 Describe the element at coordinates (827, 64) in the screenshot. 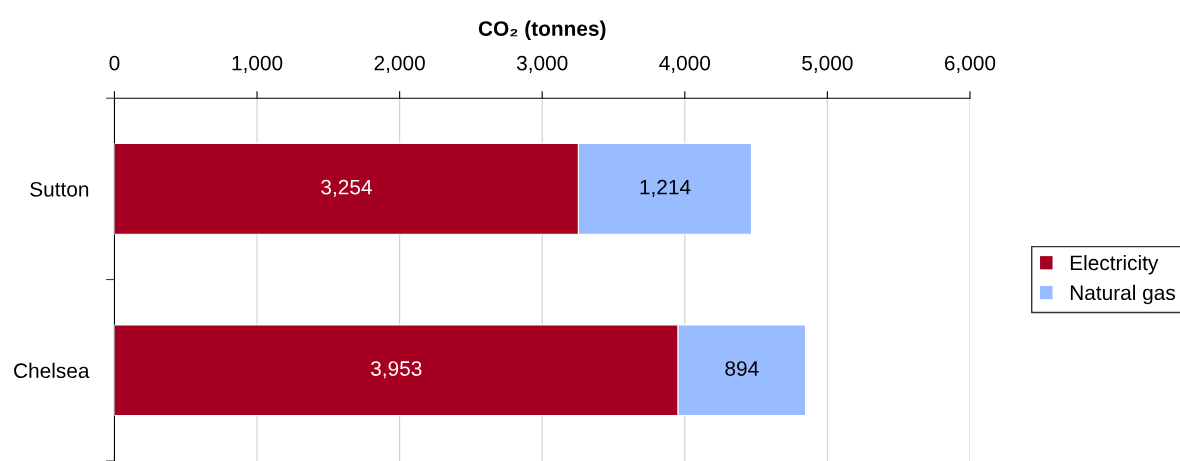

I see `x-tick-label: 5,000` at that location.